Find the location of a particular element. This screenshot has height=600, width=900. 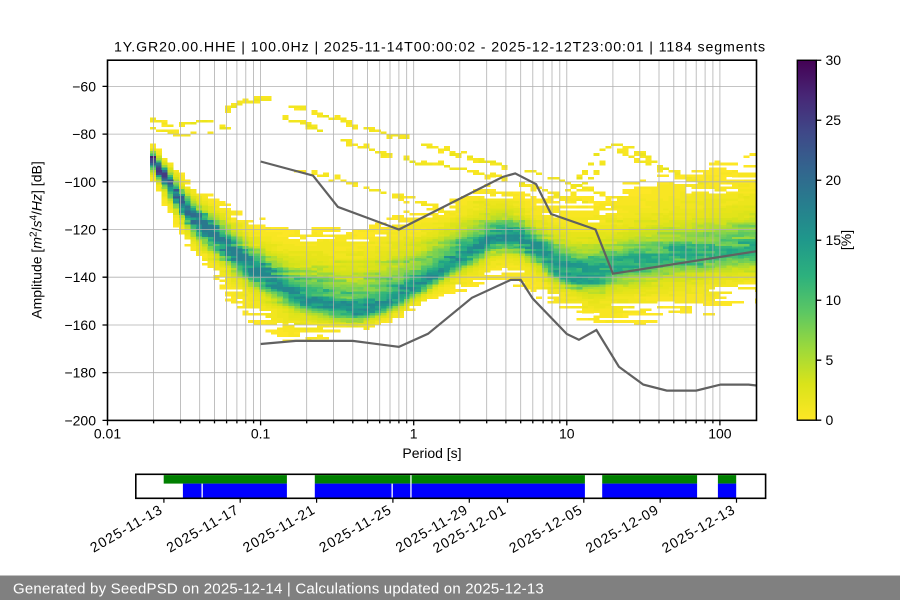

svg-text: −120 is located at coordinates (80, 230).